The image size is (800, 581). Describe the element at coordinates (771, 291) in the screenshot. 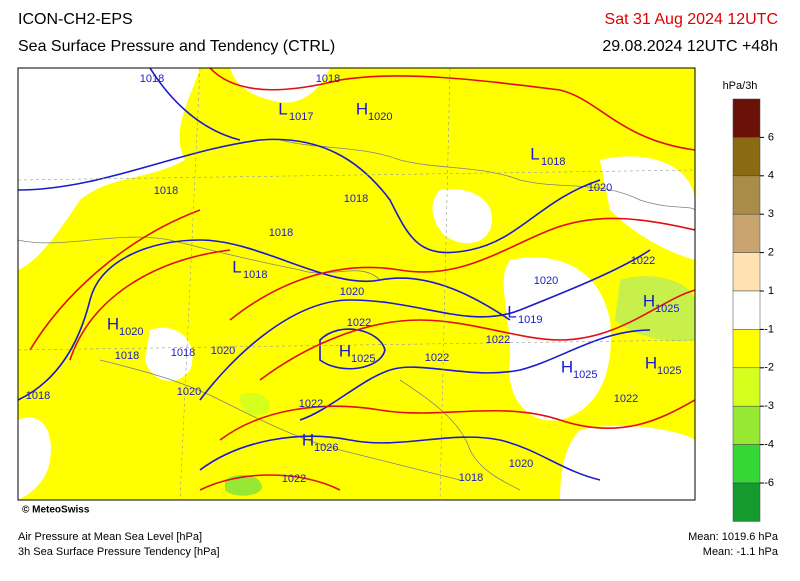

I see `colorbar-tick-label: 1` at that location.